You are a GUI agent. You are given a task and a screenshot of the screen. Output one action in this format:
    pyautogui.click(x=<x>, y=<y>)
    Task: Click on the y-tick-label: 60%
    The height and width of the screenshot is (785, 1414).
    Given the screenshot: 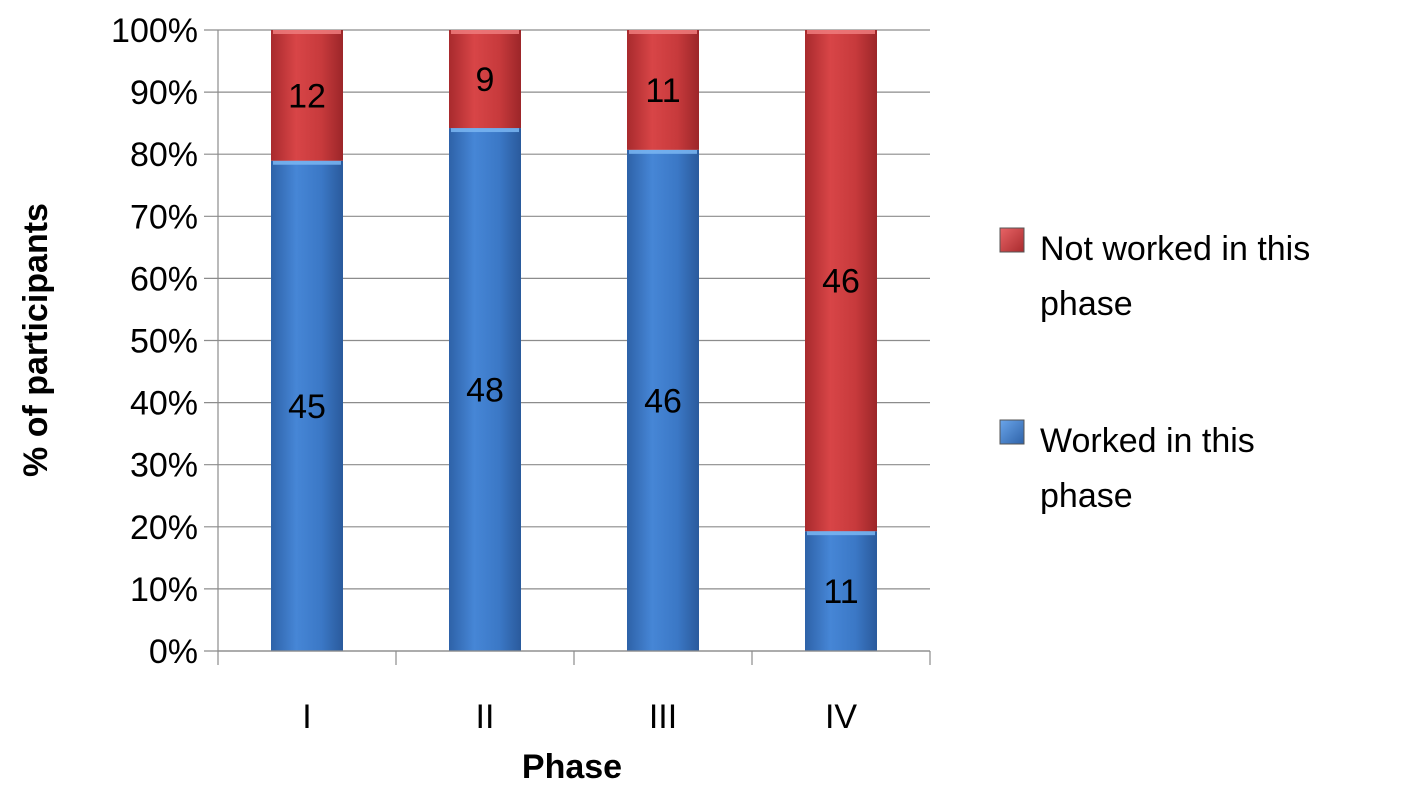 What is the action you would take?
    pyautogui.click(x=164, y=279)
    